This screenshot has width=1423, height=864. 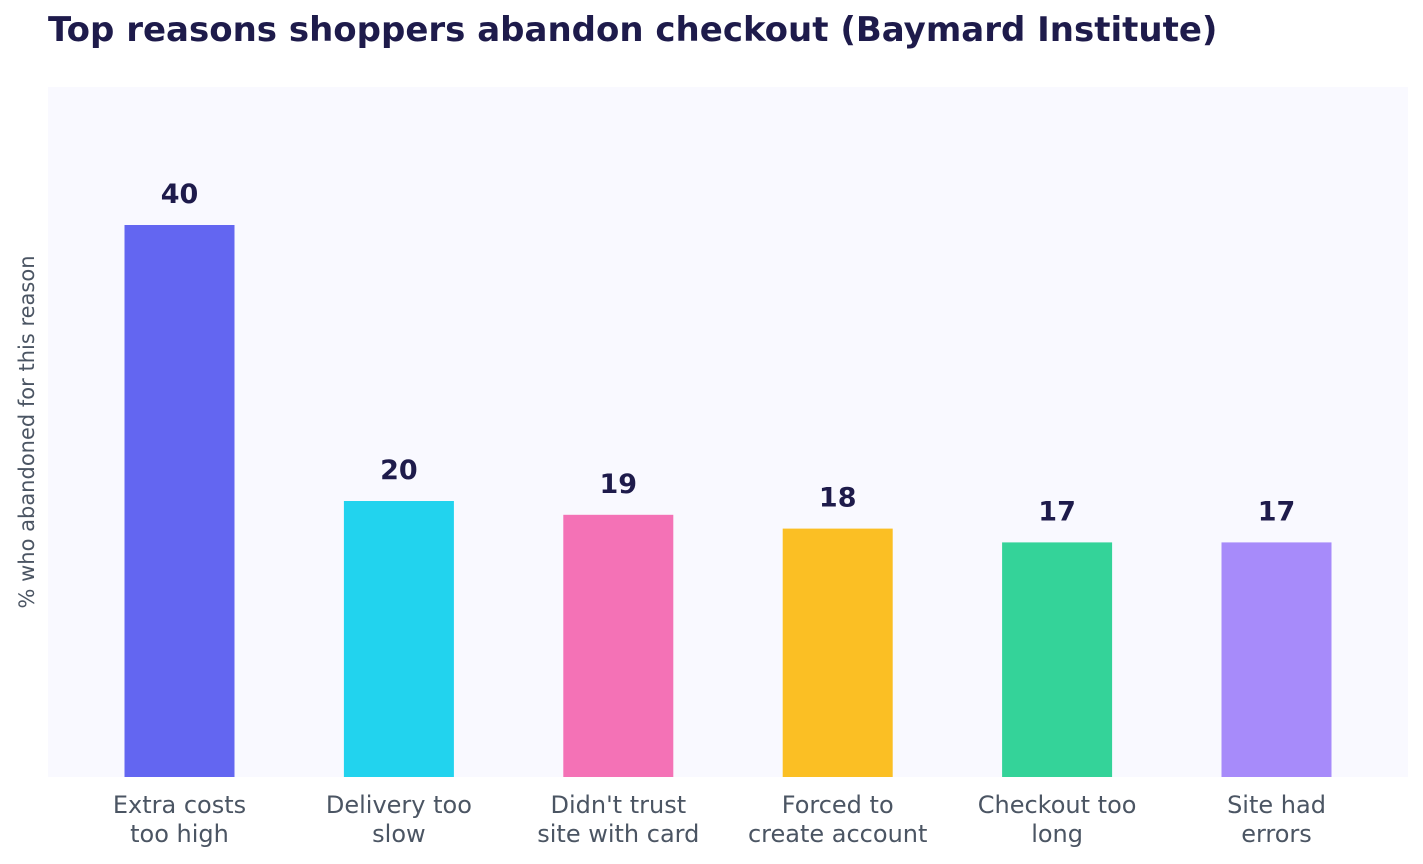 What do you see at coordinates (1276, 819) in the screenshot?
I see `x-tick-label: Site had errors` at bounding box center [1276, 819].